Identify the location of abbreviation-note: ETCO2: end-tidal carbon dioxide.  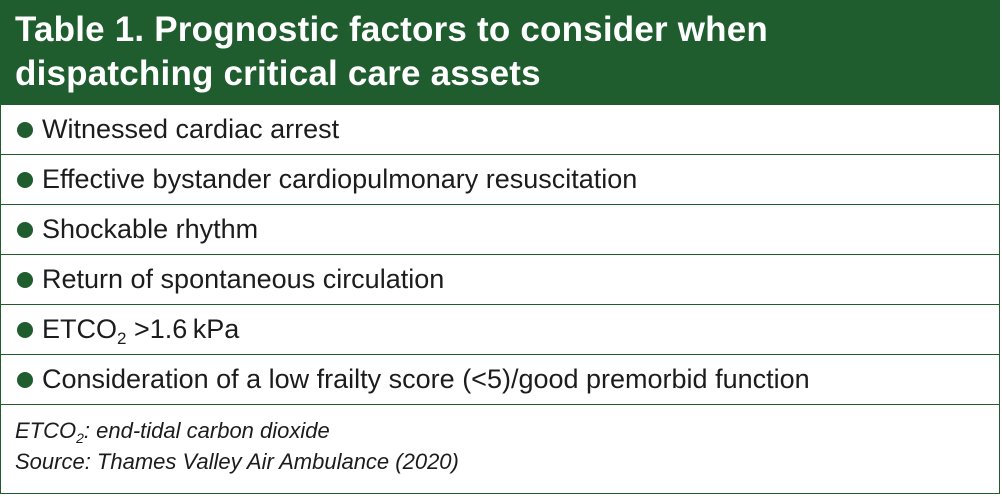
(500, 430).